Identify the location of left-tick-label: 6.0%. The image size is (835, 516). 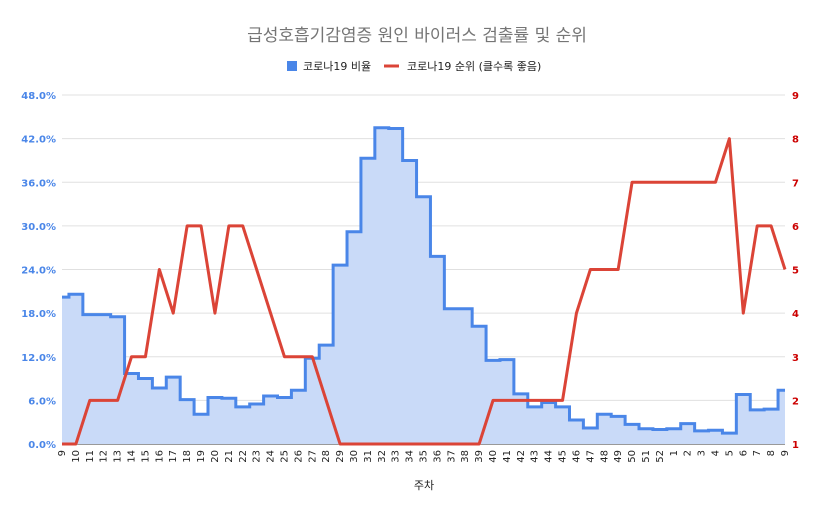
(42, 401).